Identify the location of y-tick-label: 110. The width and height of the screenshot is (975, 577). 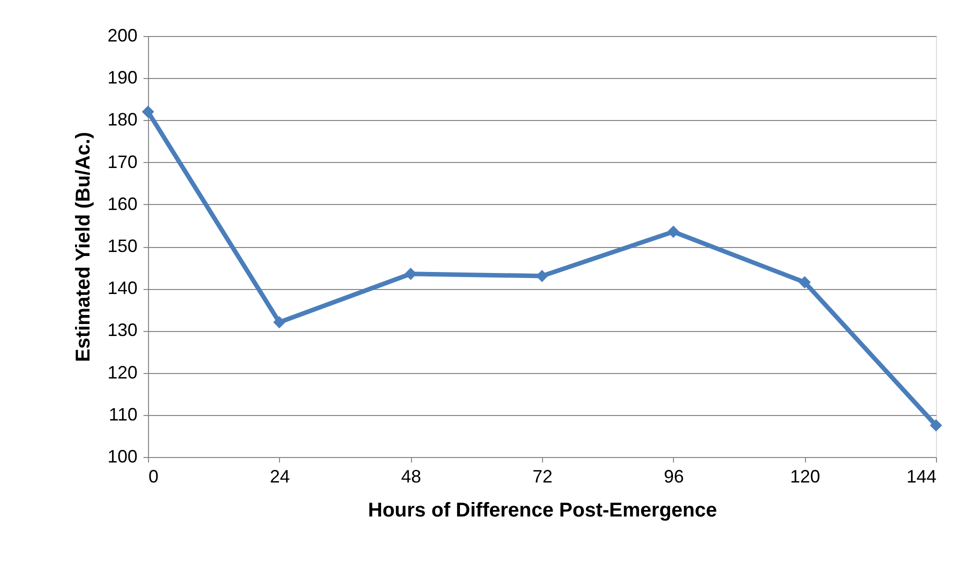
(123, 414).